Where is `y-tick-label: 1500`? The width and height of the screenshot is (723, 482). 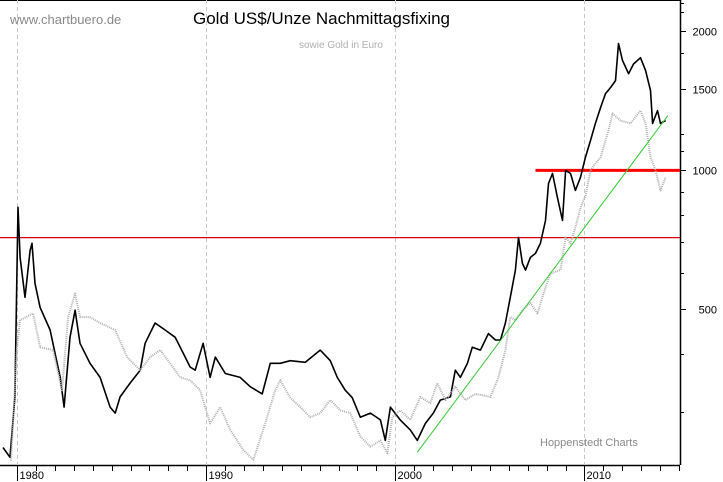
y-tick-label: 1500 is located at coordinates (705, 91).